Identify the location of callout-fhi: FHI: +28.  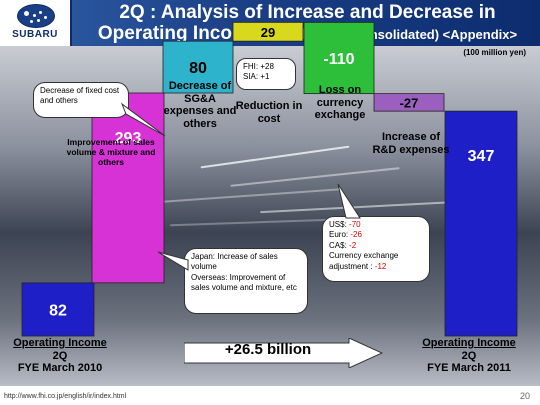
(258, 66).